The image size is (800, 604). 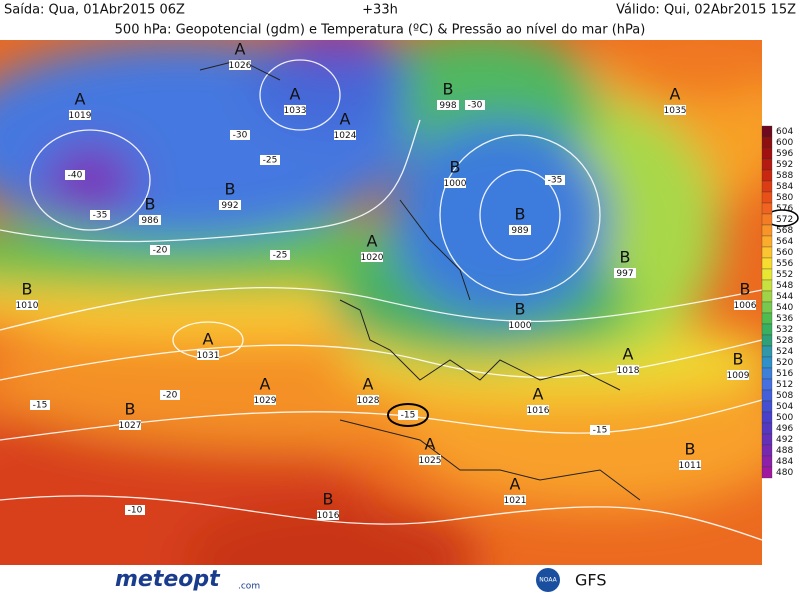 I want to click on center-value: 1000, so click(x=520, y=326).